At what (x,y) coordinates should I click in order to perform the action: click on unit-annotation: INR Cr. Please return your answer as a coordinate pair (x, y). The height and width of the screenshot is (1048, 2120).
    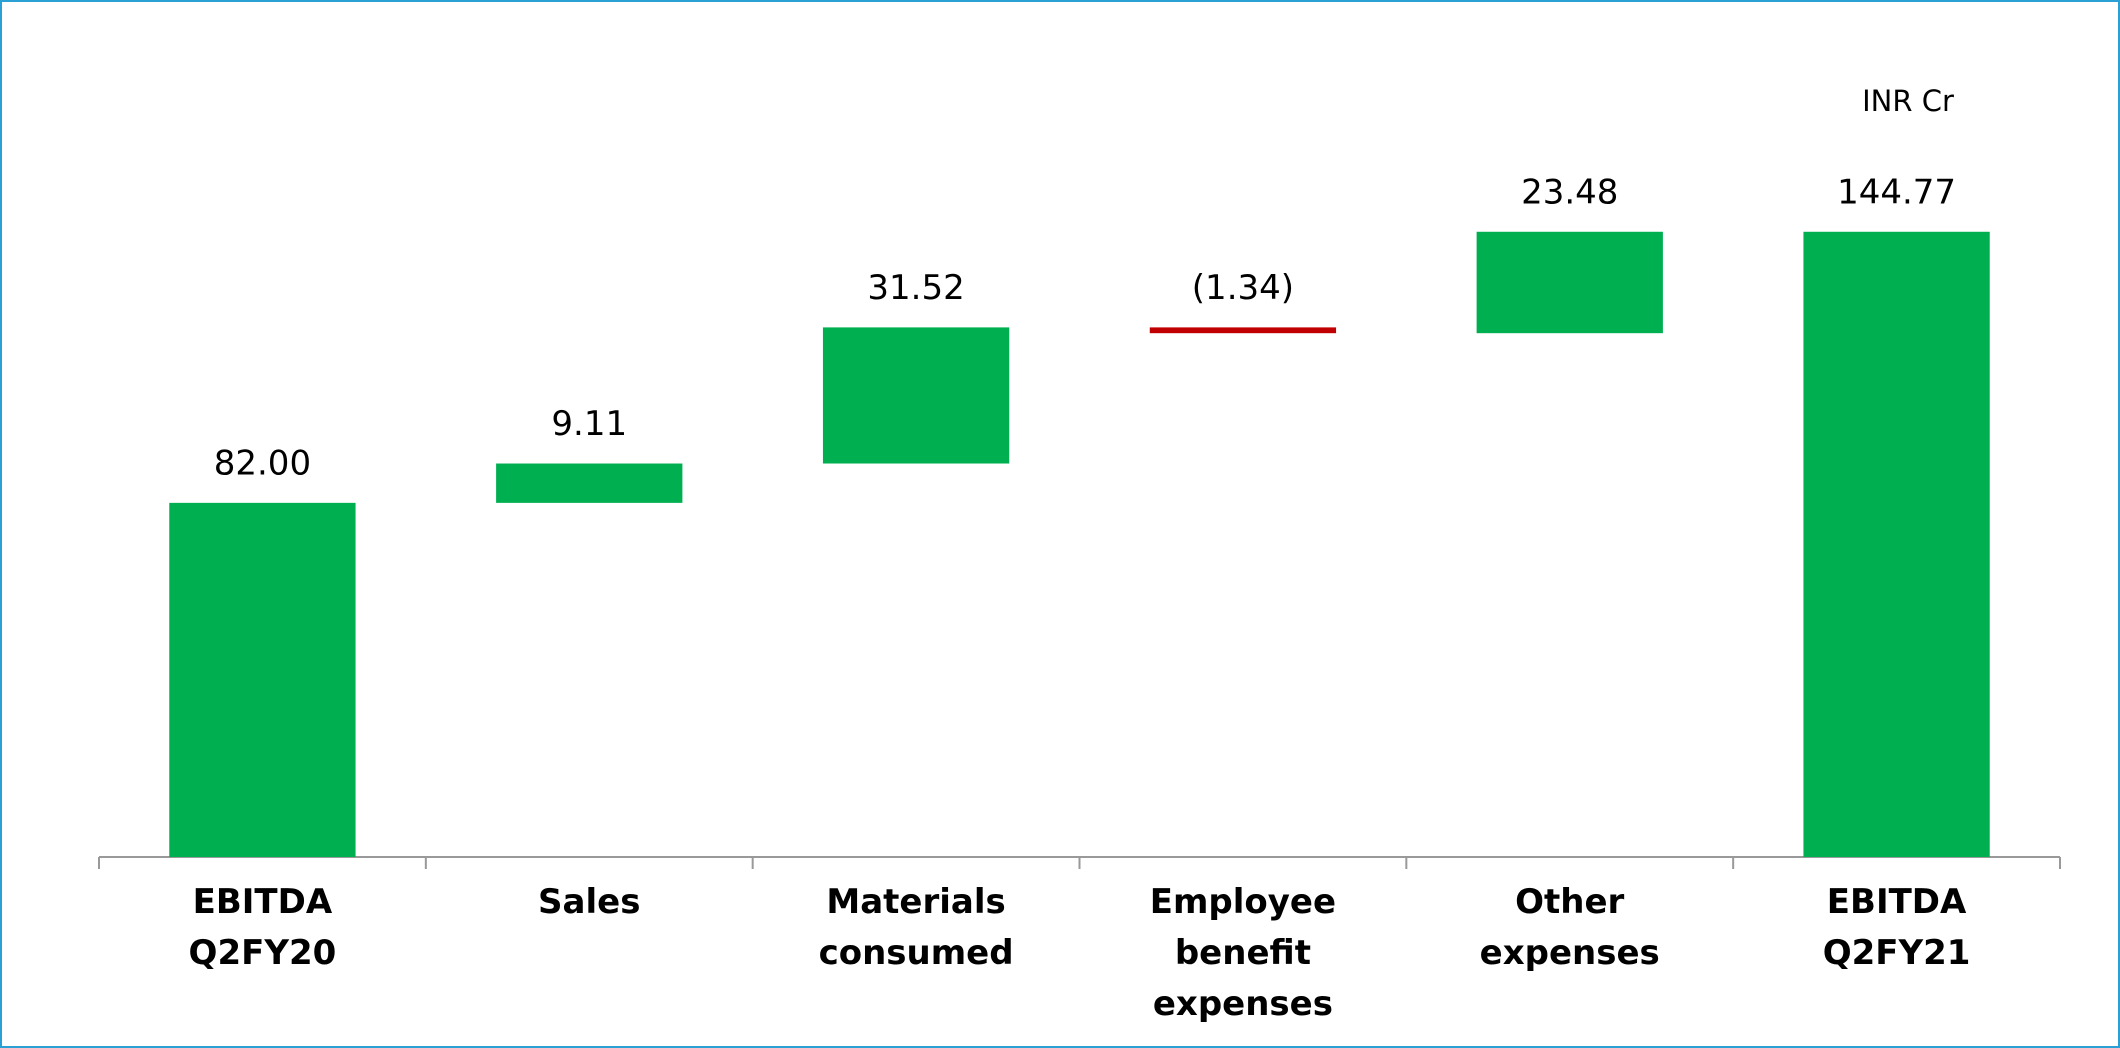
    Looking at the image, I should click on (1908, 101).